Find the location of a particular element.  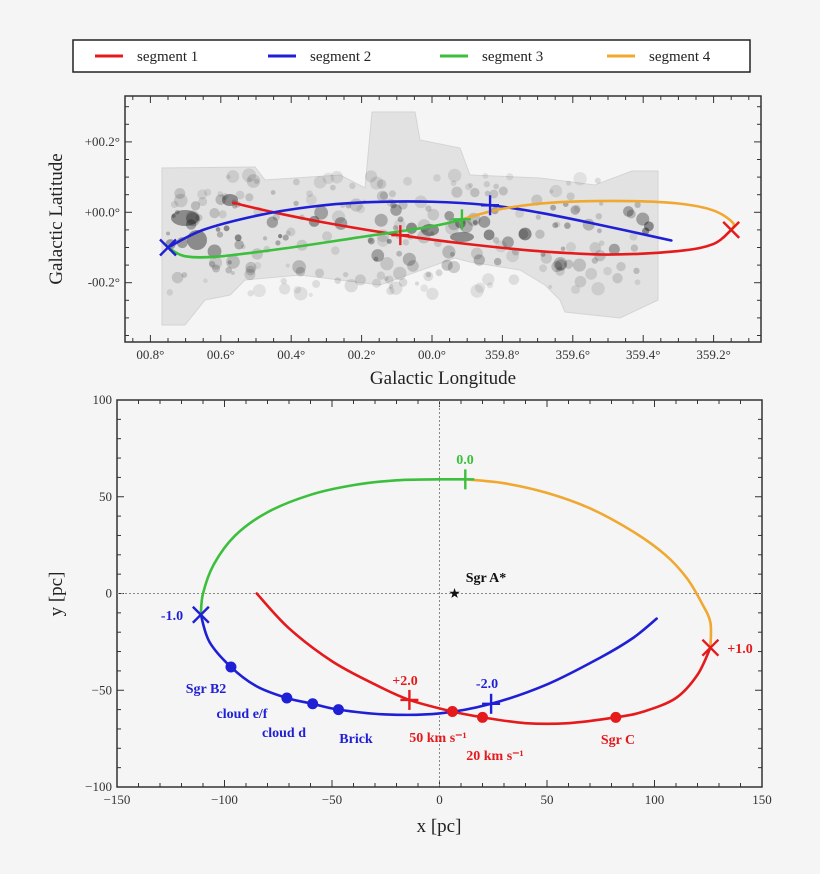

x-tick-label: −100 is located at coordinates (224, 799).